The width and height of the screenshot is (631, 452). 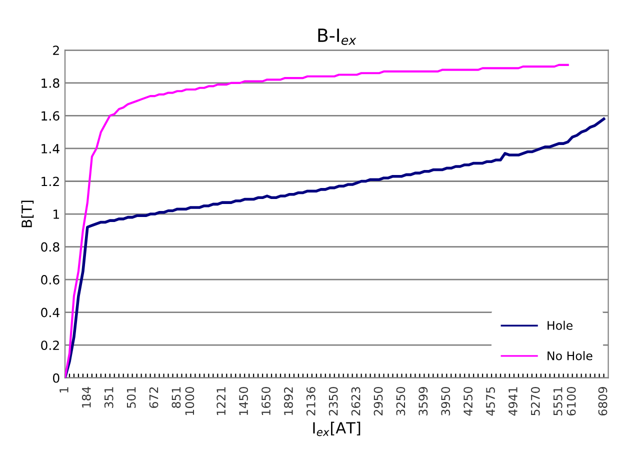 What do you see at coordinates (423, 401) in the screenshot?
I see `x-tick-label: 3599` at bounding box center [423, 401].